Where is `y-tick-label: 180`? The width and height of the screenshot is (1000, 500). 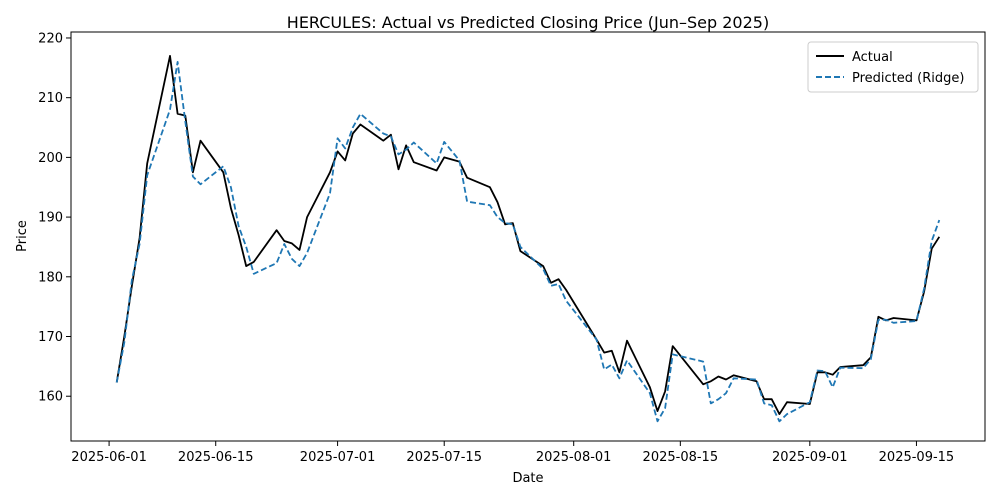 y-tick-label: 180 is located at coordinates (50, 277).